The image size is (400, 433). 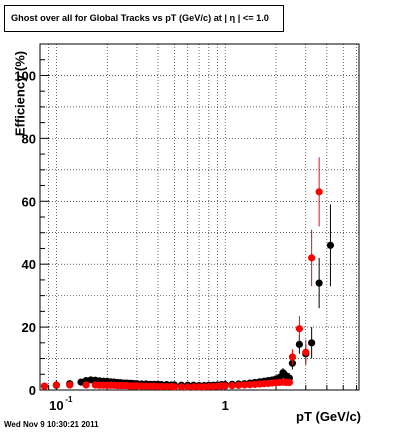 I want to click on timestamp-footer: Wed Nov 9 10:30:21 2011, so click(x=51, y=424).